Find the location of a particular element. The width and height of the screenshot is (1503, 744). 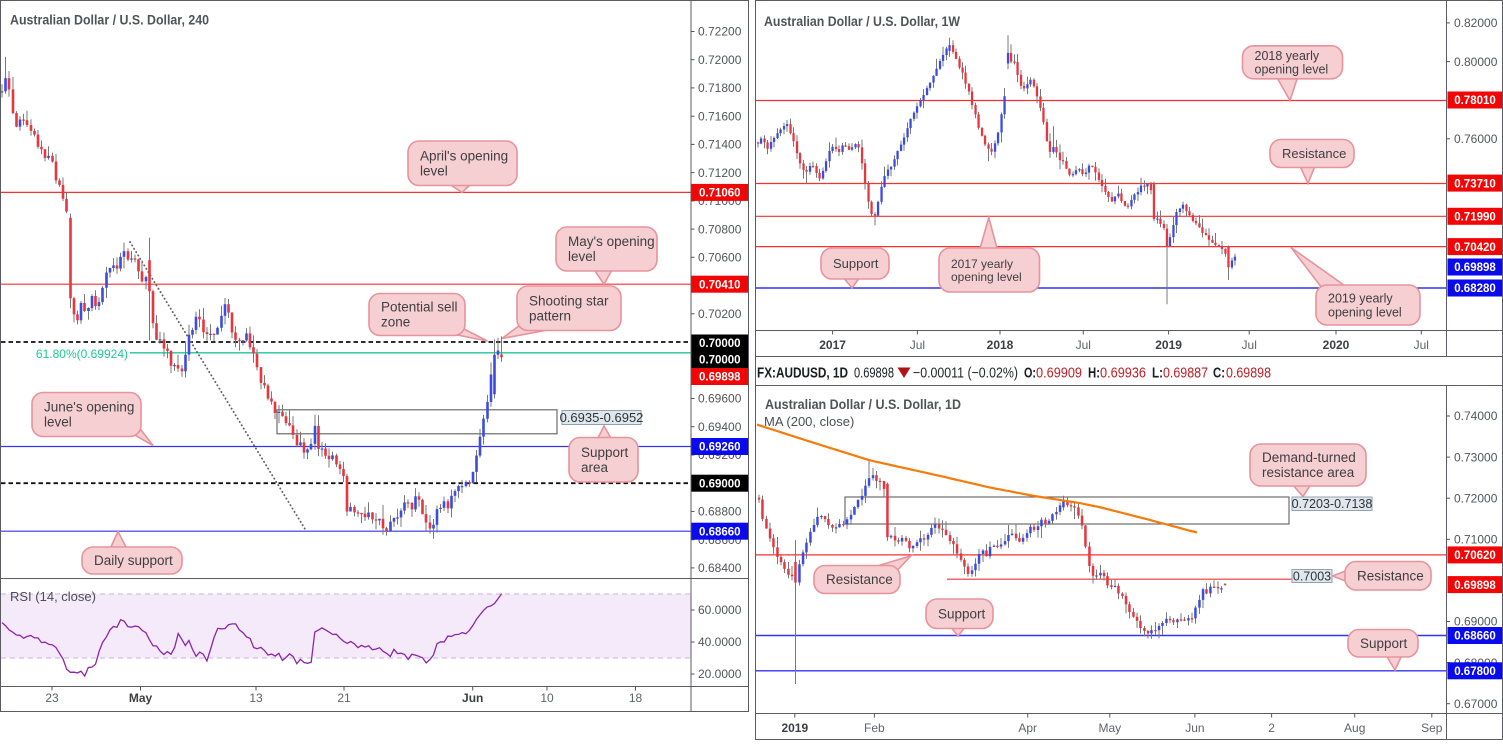

svg-text: Sep is located at coordinates (1432, 728).